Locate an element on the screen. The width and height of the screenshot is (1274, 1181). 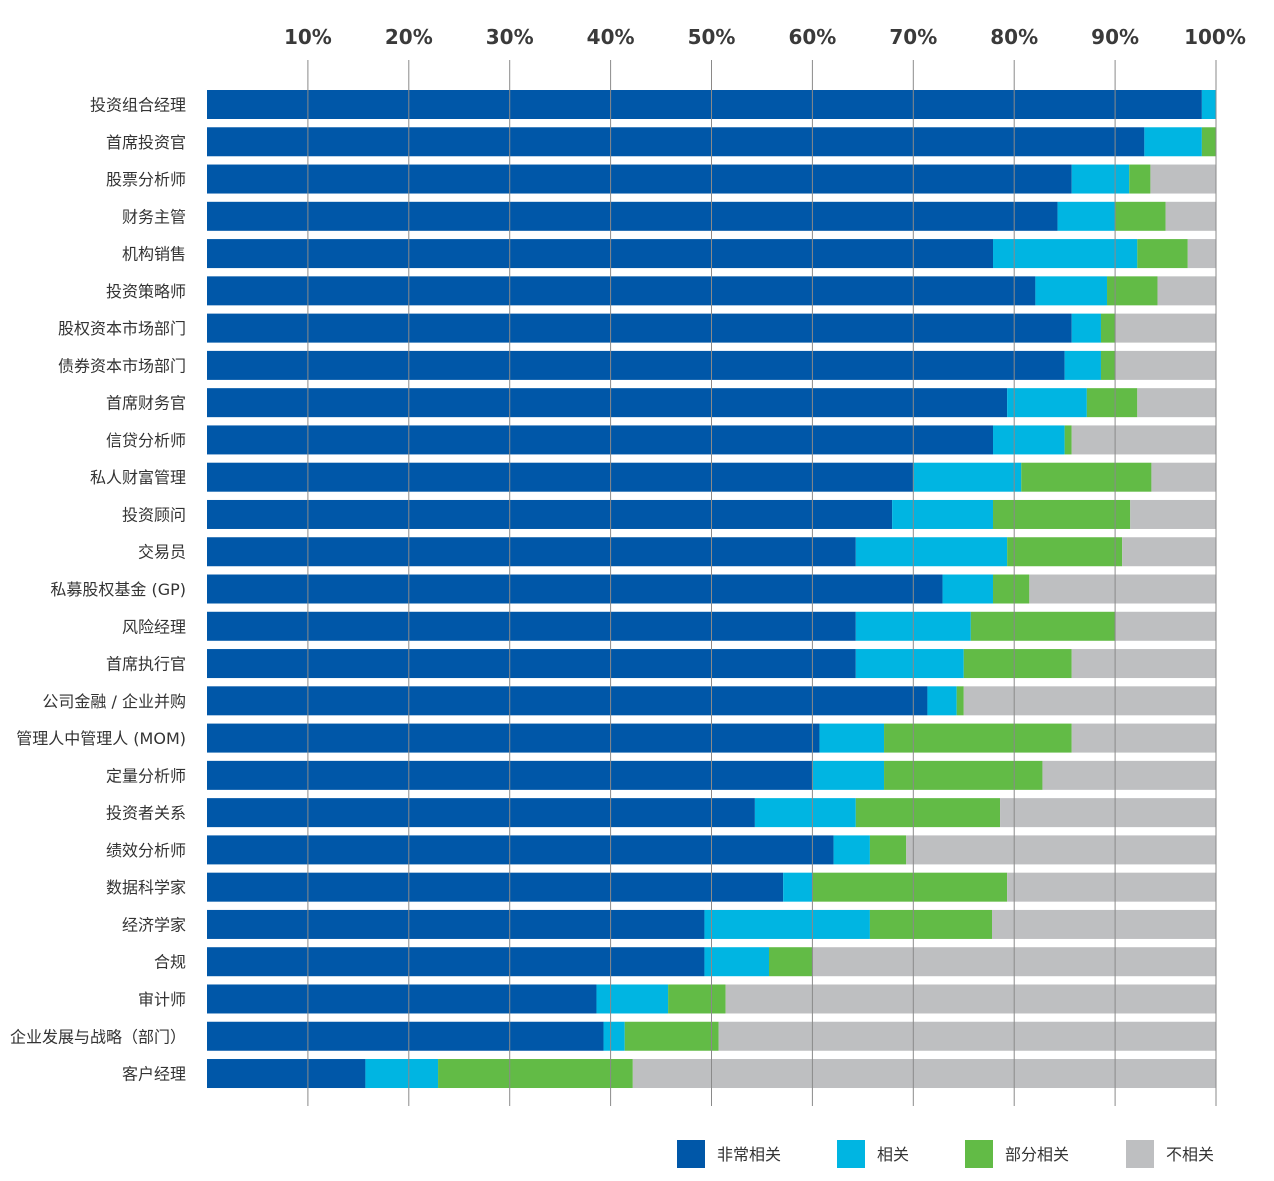
x-tick-label: 40% is located at coordinates (611, 37).